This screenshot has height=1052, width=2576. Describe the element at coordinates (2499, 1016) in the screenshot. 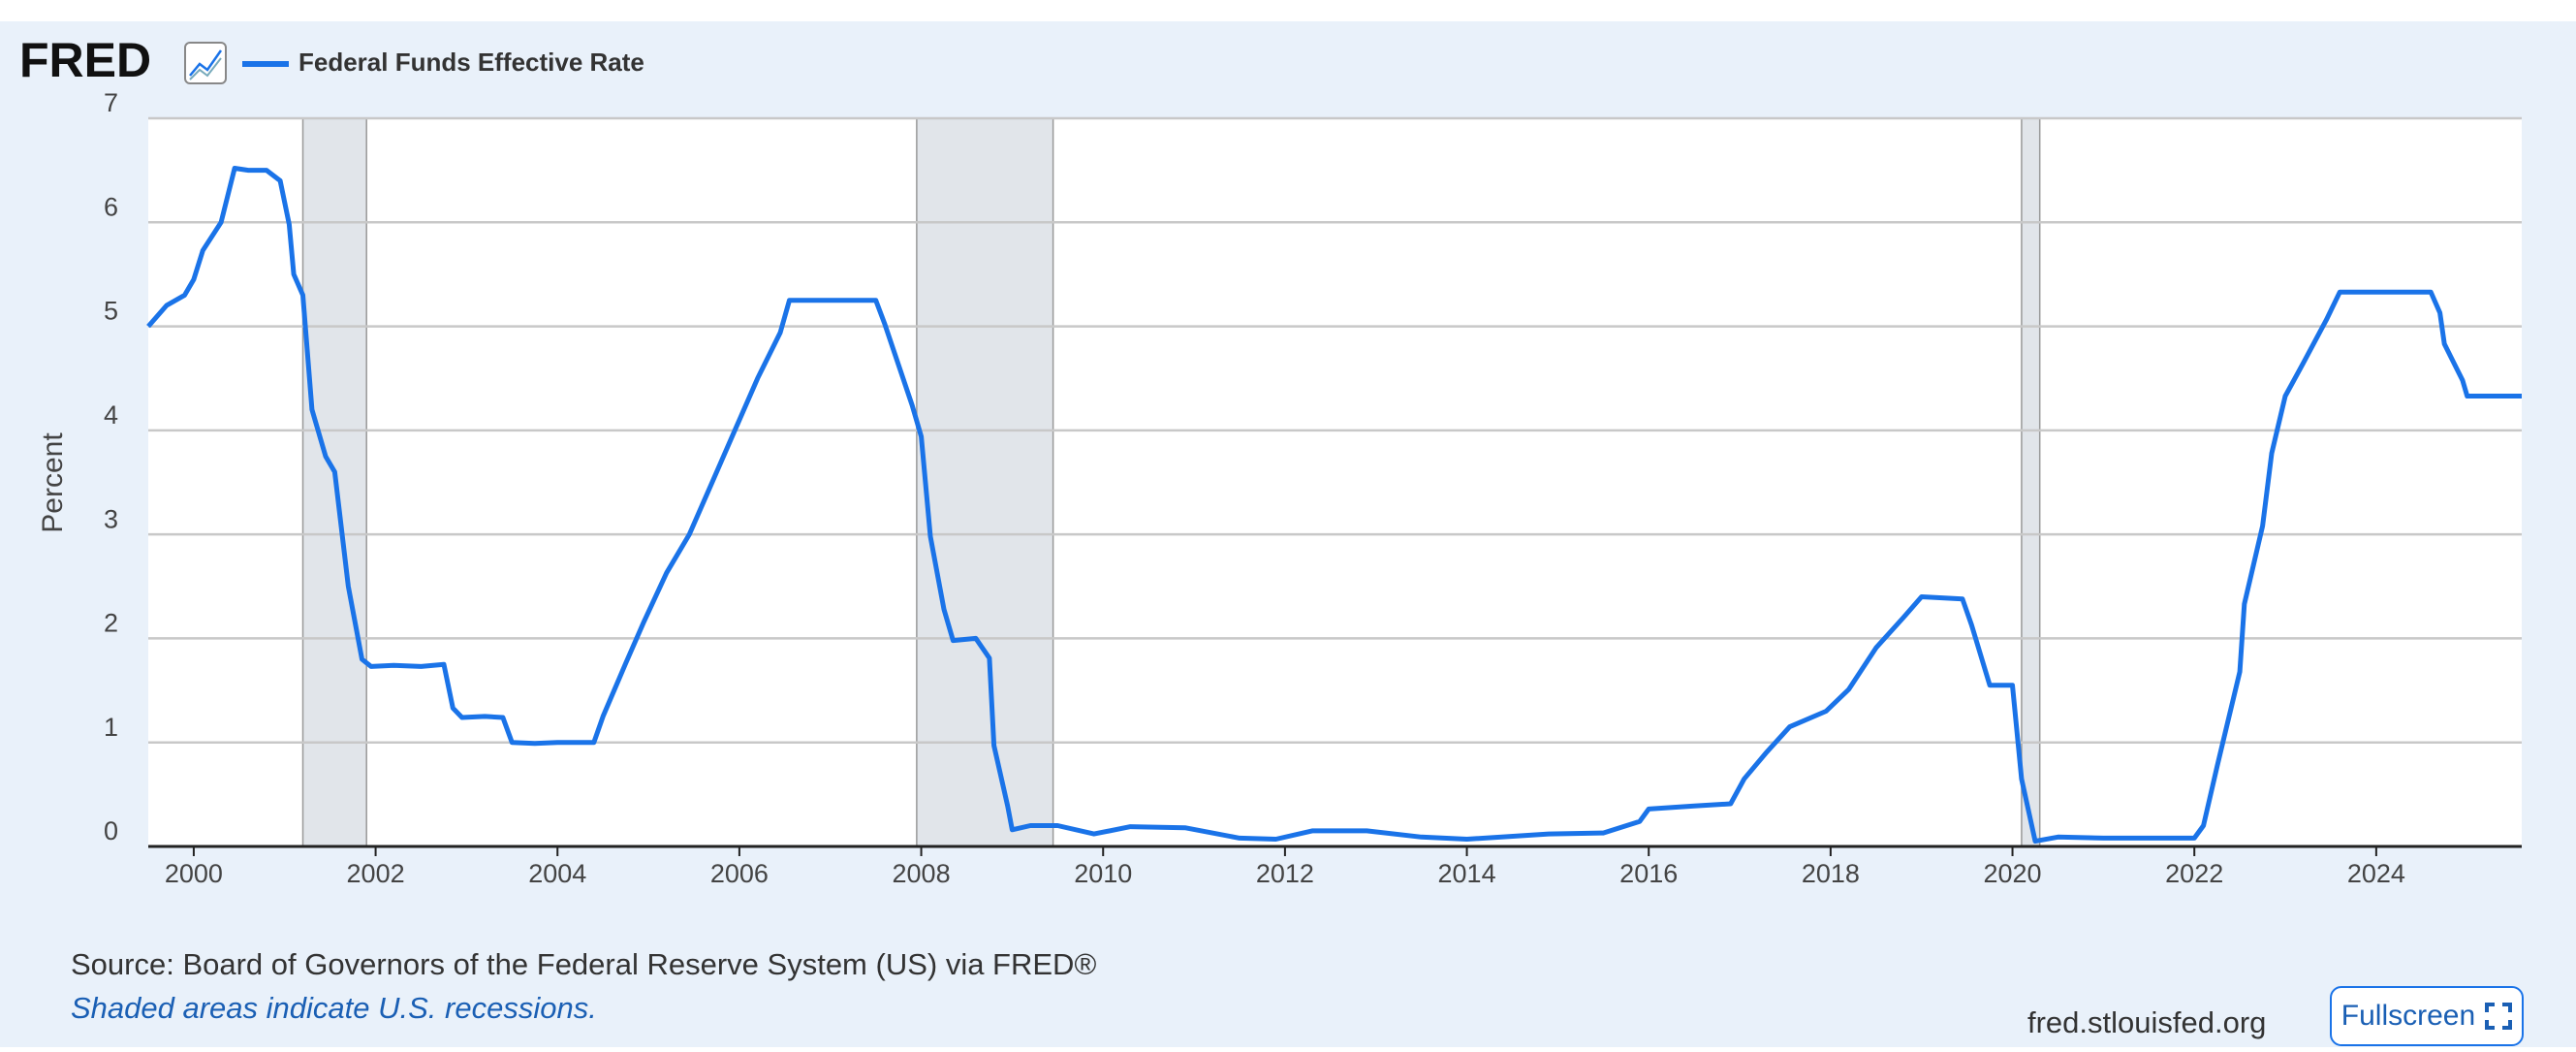

I see `fullscreen-icon` at that location.